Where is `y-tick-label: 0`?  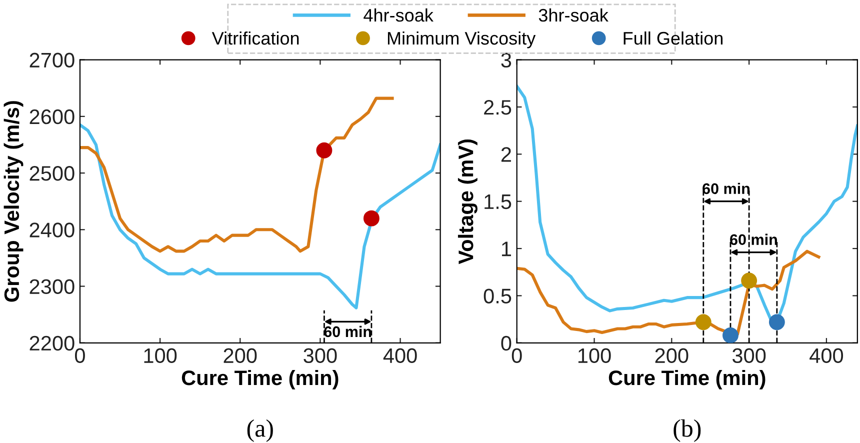 y-tick-label: 0 is located at coordinates (506, 343).